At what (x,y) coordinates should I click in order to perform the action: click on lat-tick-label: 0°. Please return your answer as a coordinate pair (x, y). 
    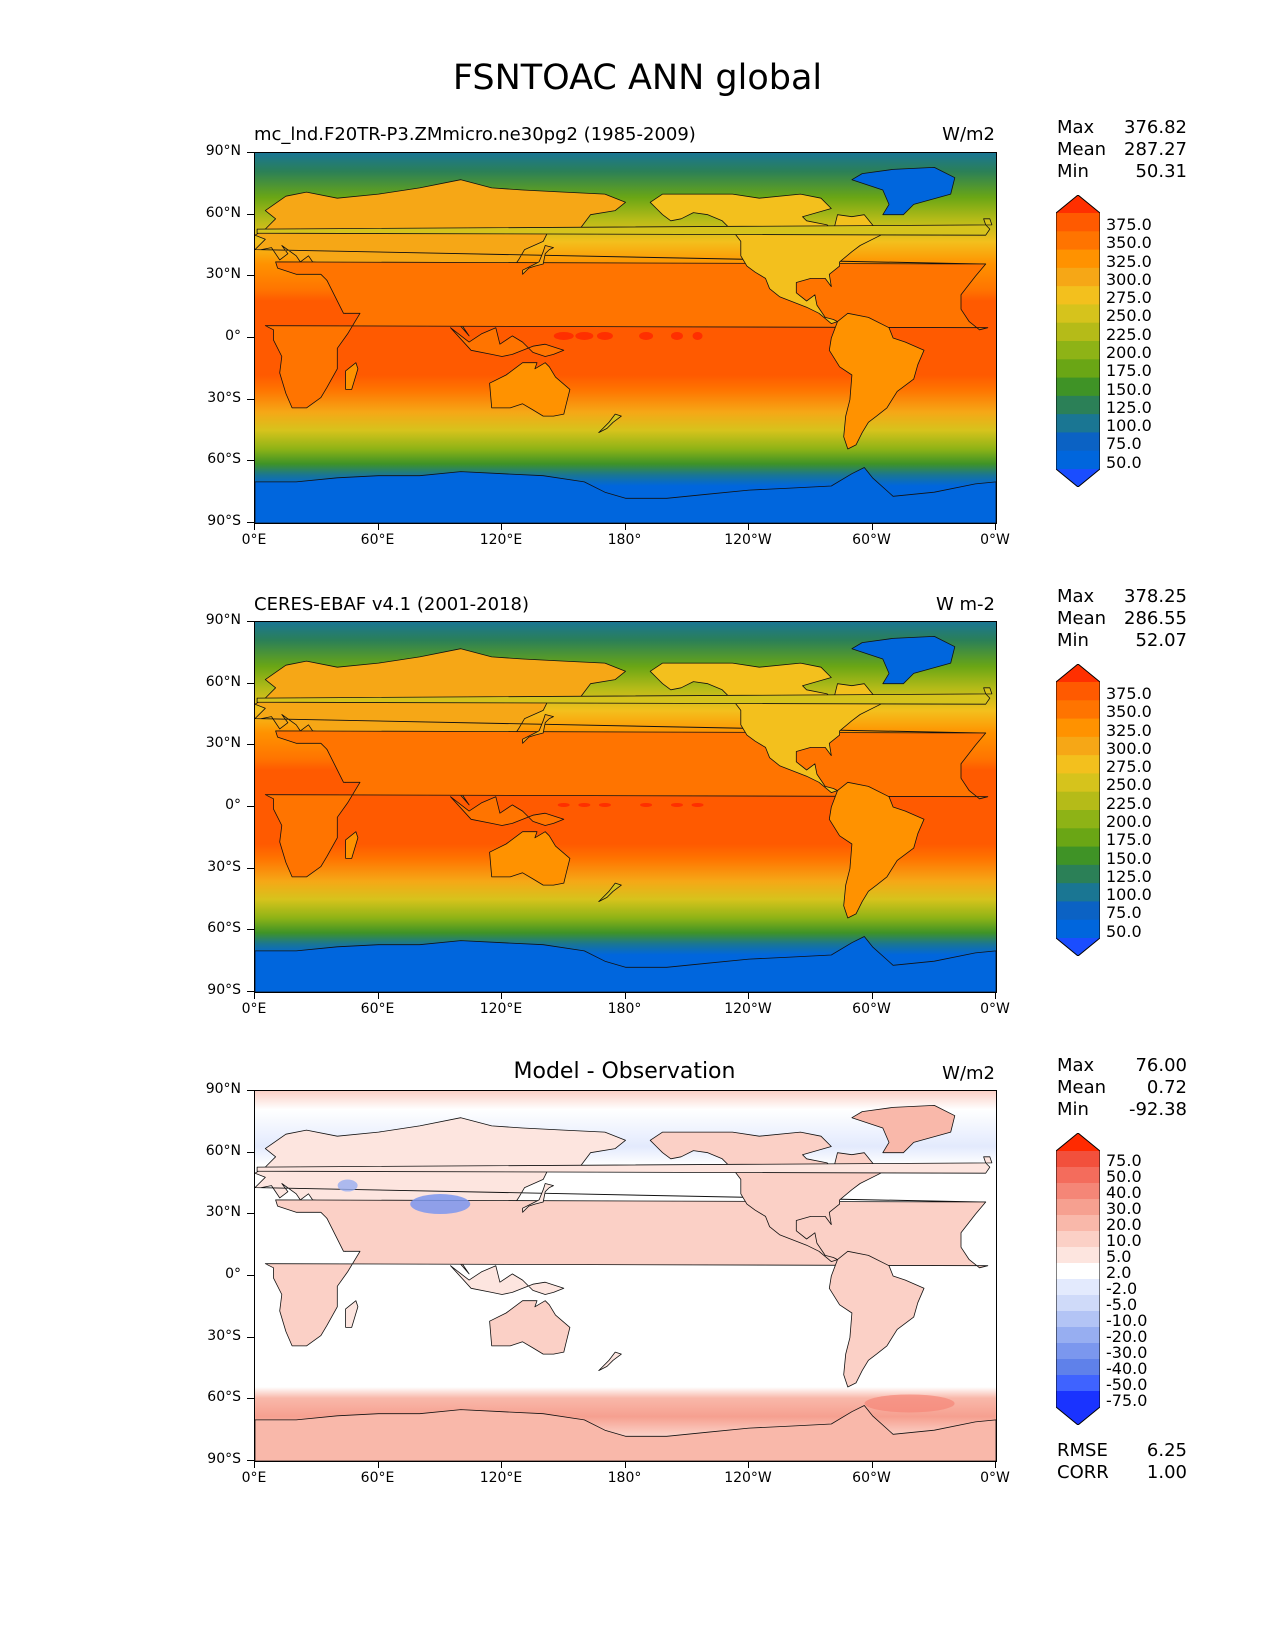
    Looking at the image, I should click on (233, 336).